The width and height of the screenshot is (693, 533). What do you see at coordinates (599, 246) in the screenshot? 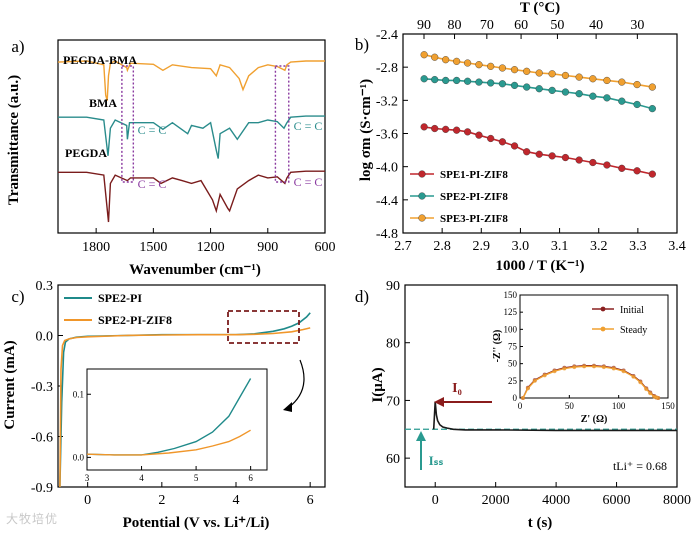
I see `x-tick-label: 3.2` at bounding box center [599, 246].